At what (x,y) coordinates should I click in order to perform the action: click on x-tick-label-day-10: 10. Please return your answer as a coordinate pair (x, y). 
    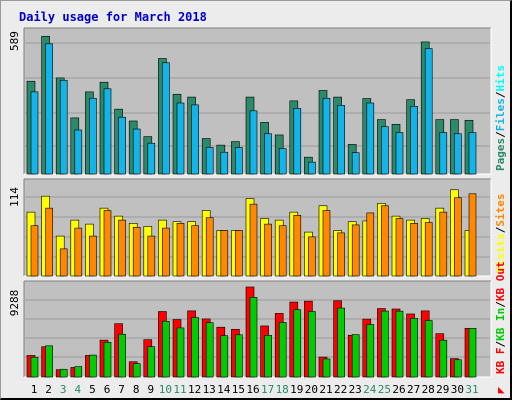
    Looking at the image, I should click on (165, 389).